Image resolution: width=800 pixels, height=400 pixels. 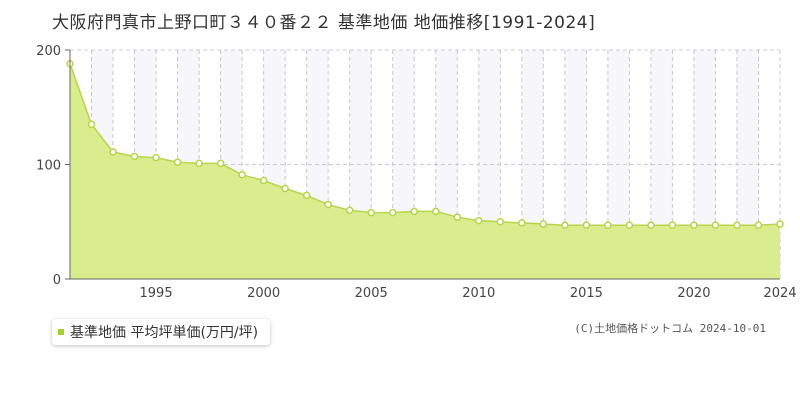 What do you see at coordinates (478, 293) in the screenshot?
I see `x-tick-label: 2010` at bounding box center [478, 293].